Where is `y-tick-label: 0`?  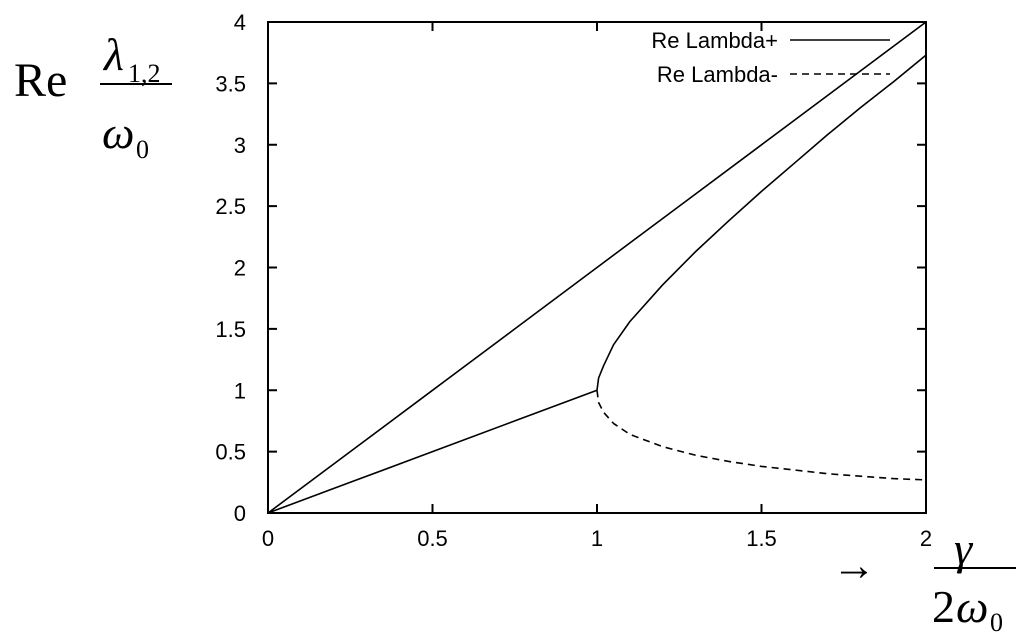
y-tick-label: 0 is located at coordinates (240, 513).